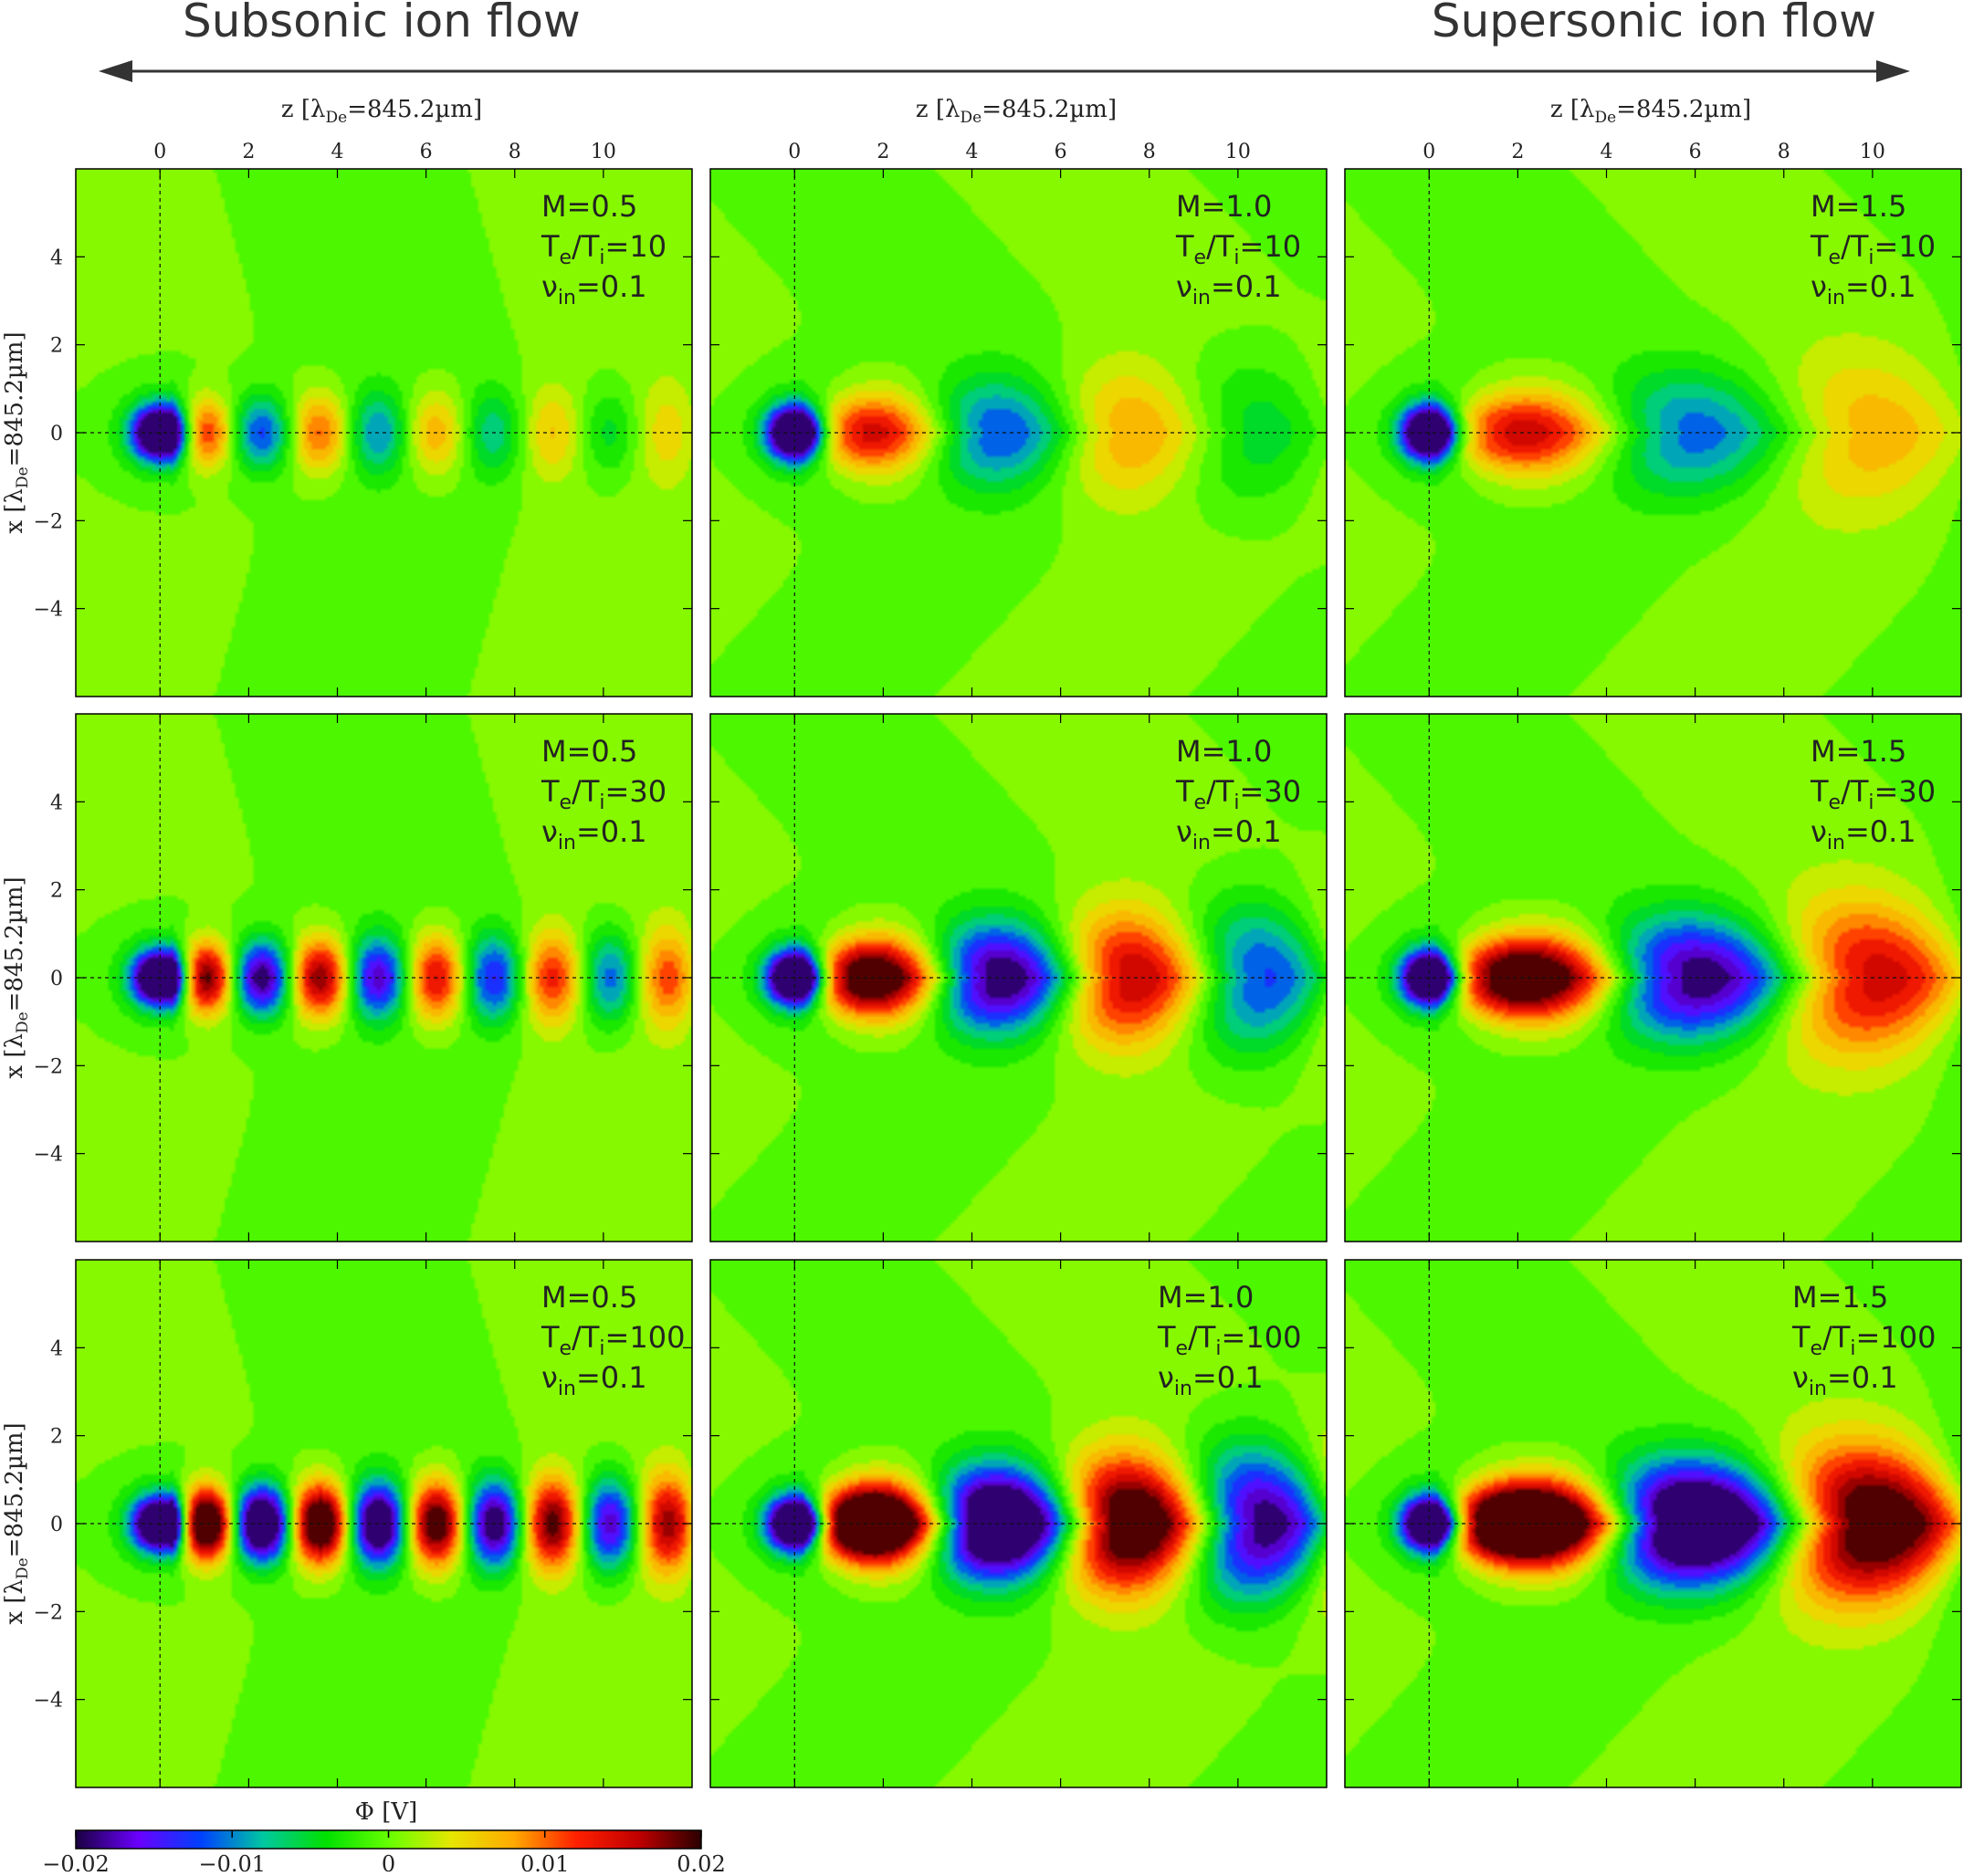 The height and width of the screenshot is (1876, 1963). Describe the element at coordinates (386, 1812) in the screenshot. I see `colorbar-label: Φ [V]` at that location.